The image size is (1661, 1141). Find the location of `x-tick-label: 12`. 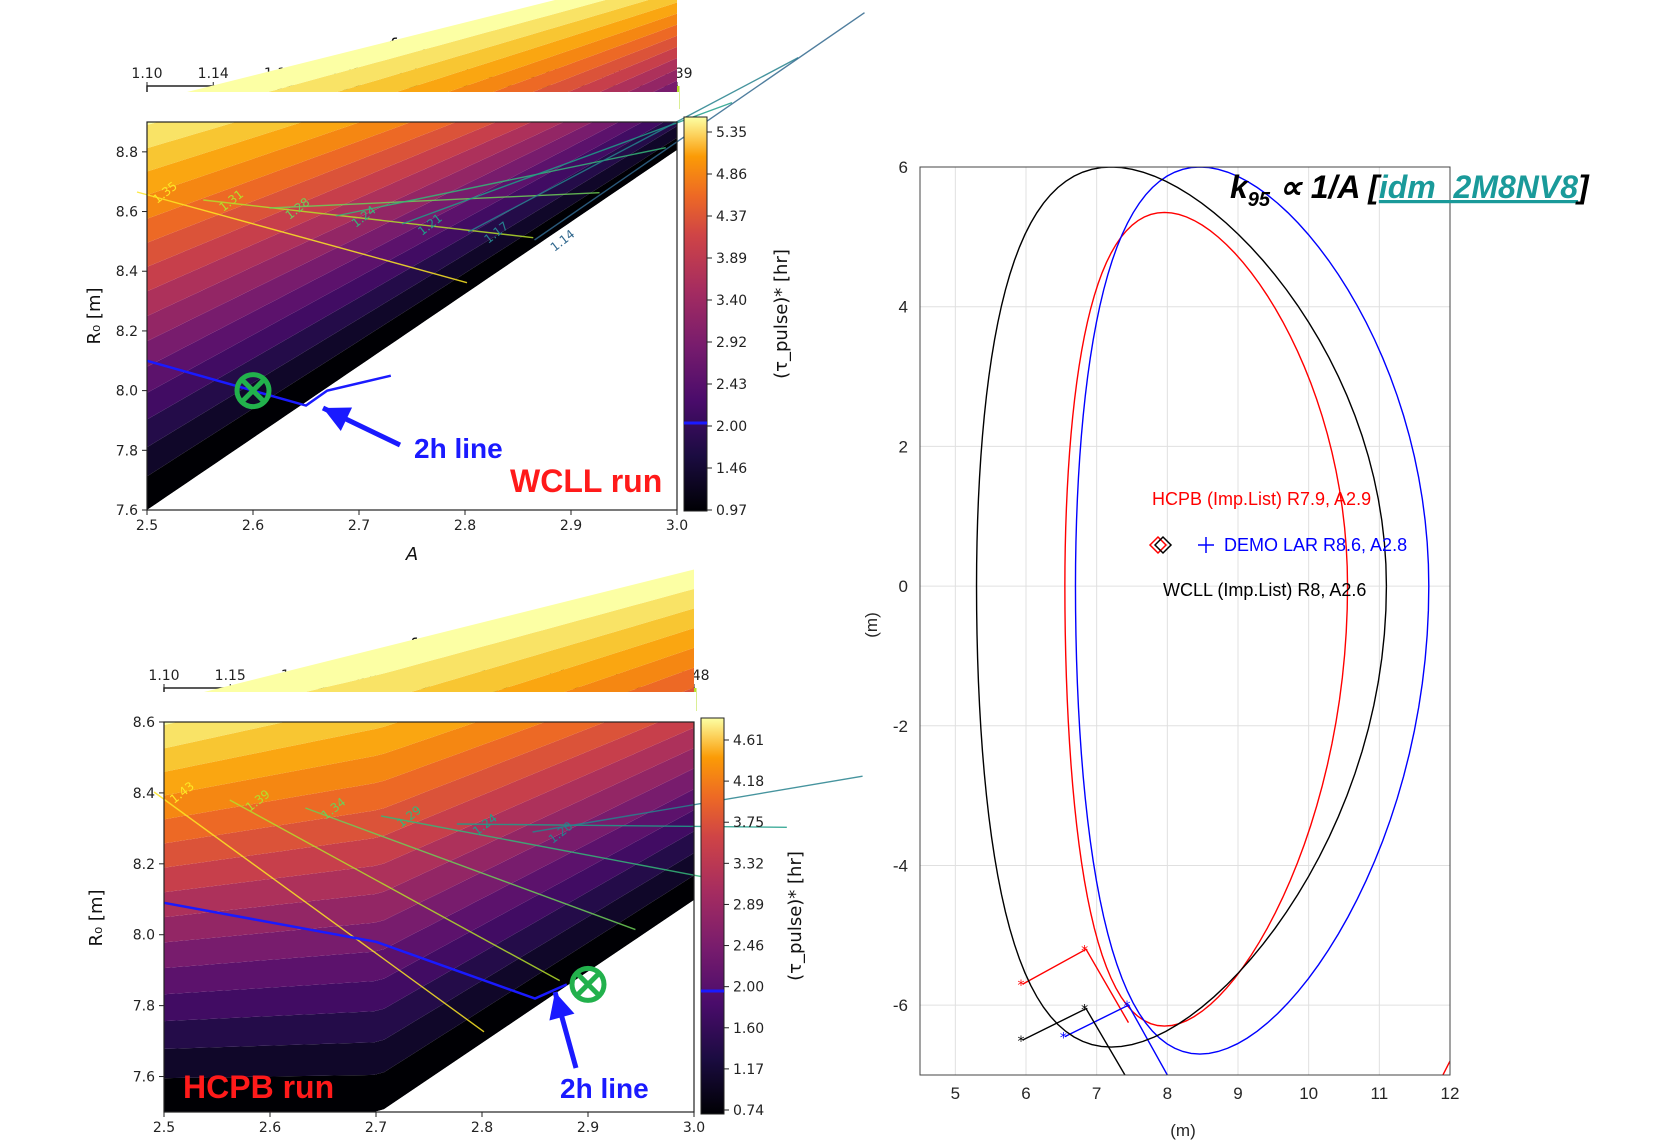

x-tick-label: 12 is located at coordinates (1450, 1093).